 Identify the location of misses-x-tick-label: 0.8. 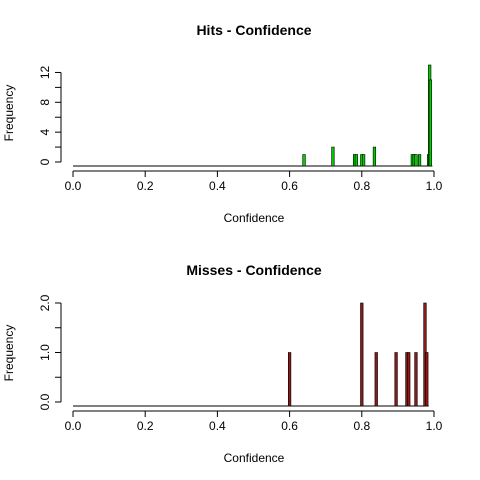
(361, 426).